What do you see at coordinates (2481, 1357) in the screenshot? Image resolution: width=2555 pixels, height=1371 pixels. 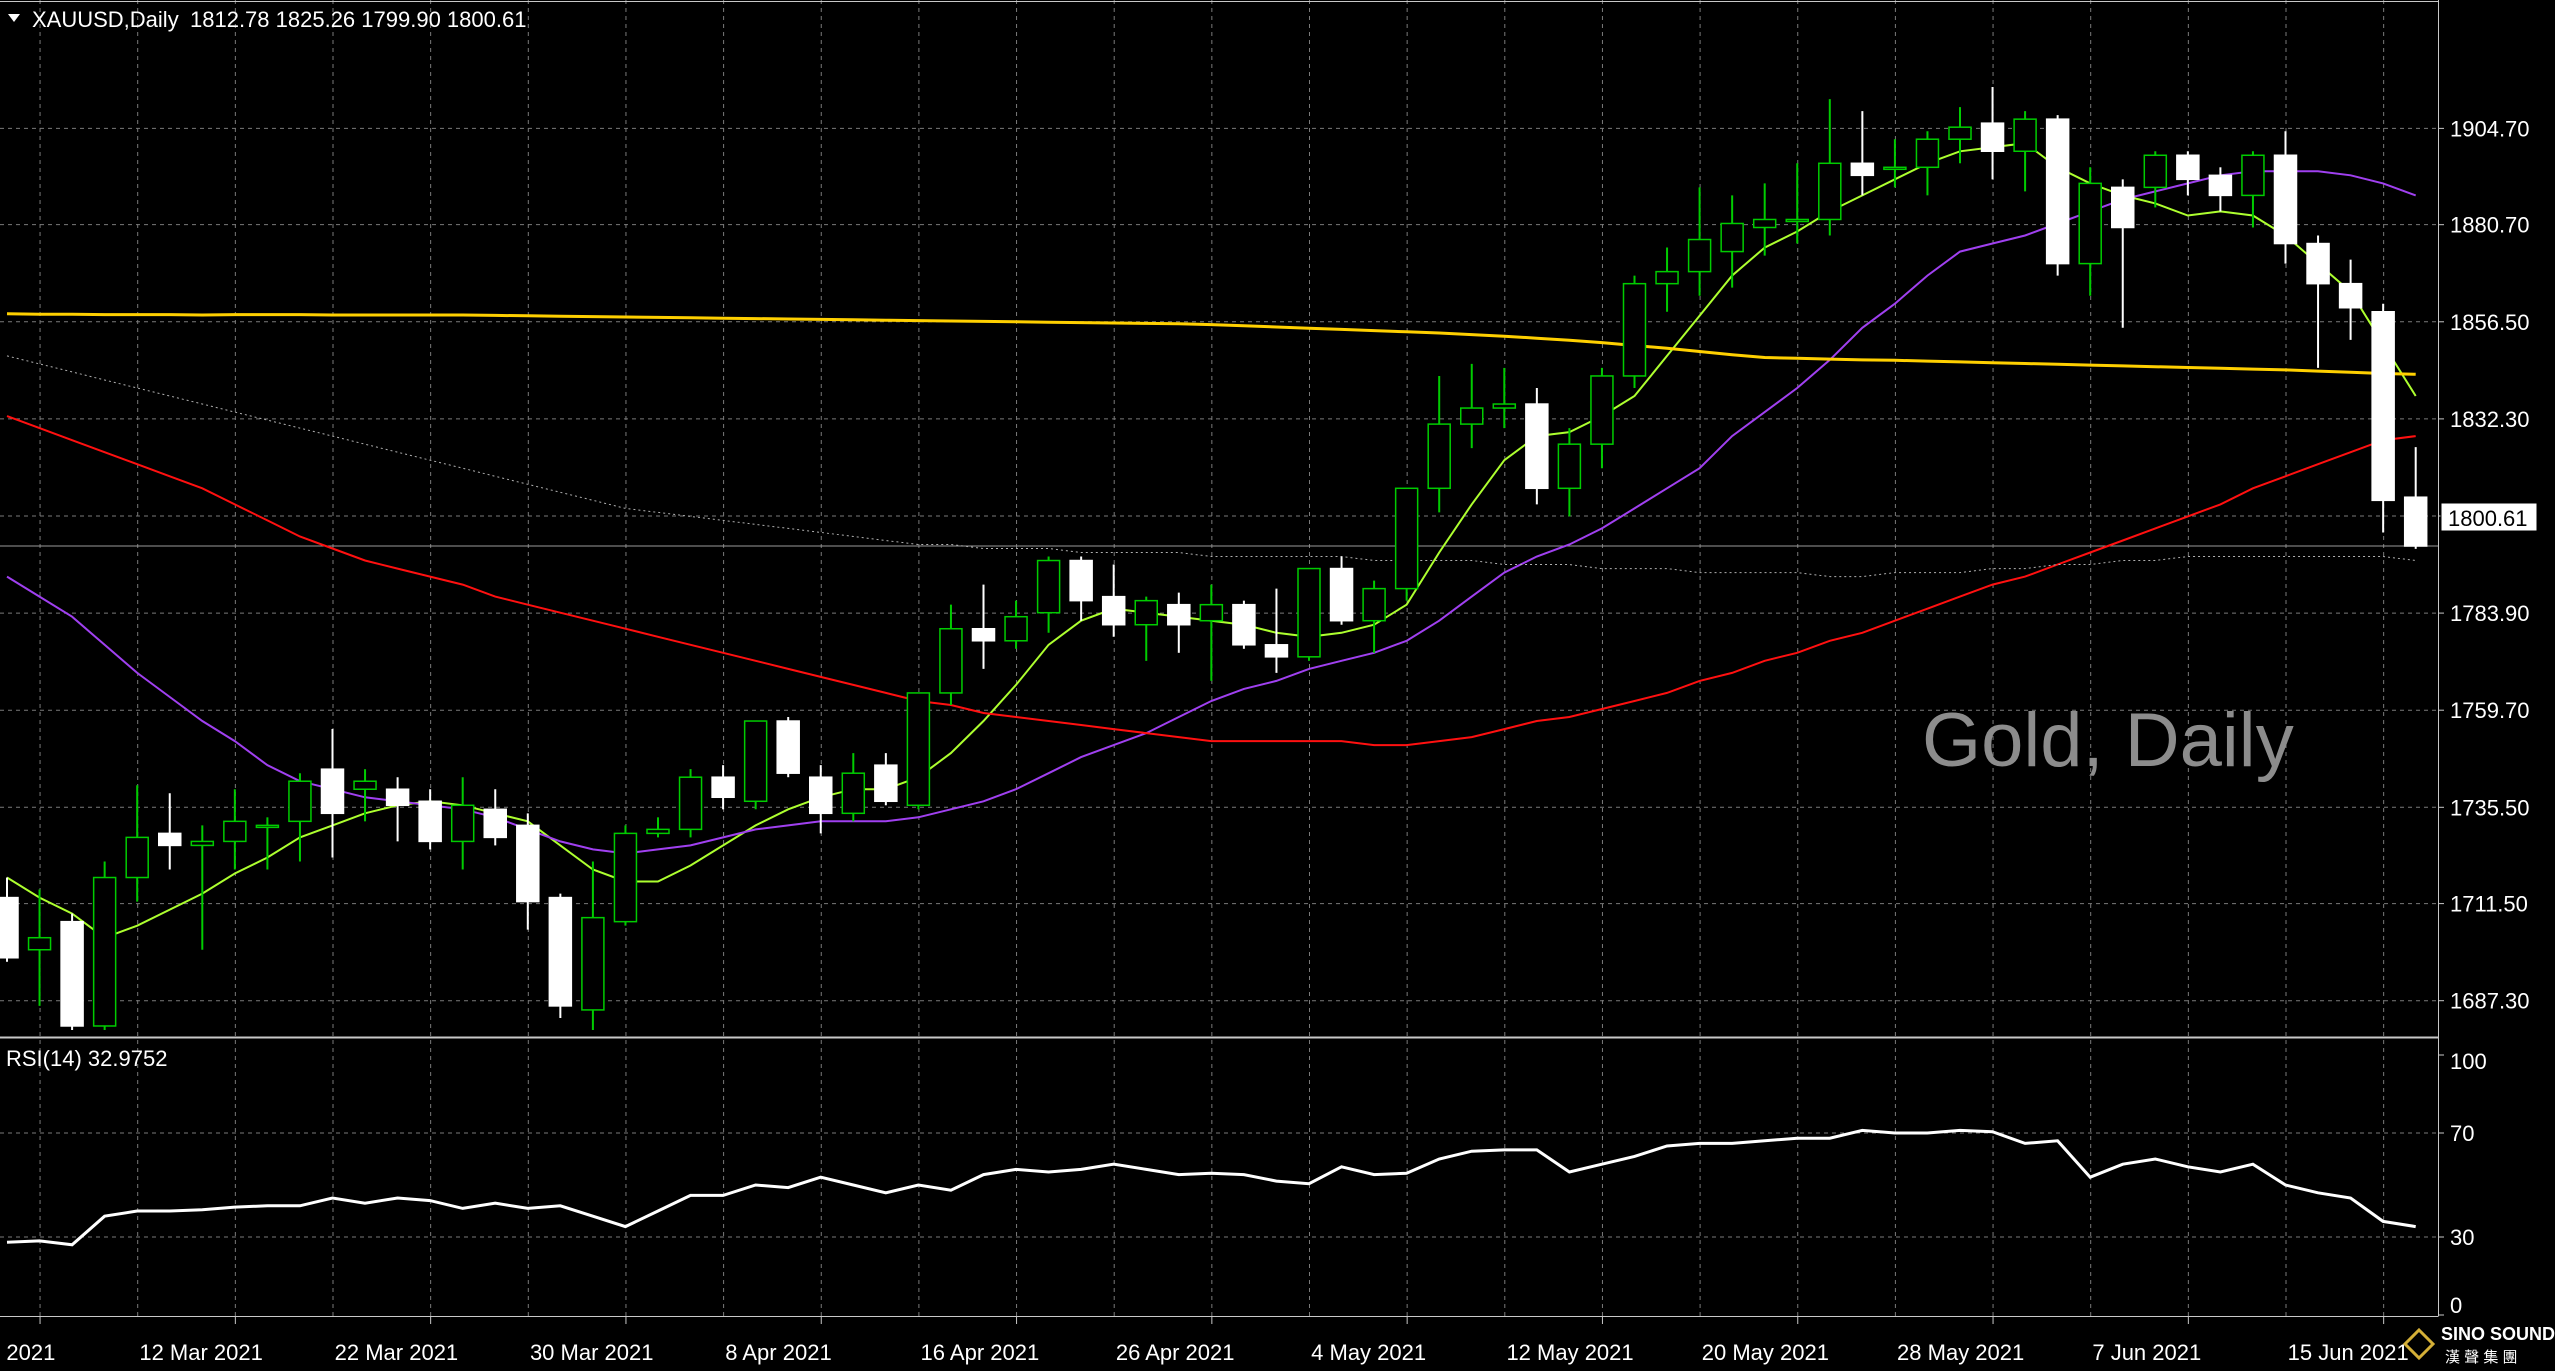 I see `brand-sub: 漢 聲 集 團` at bounding box center [2481, 1357].